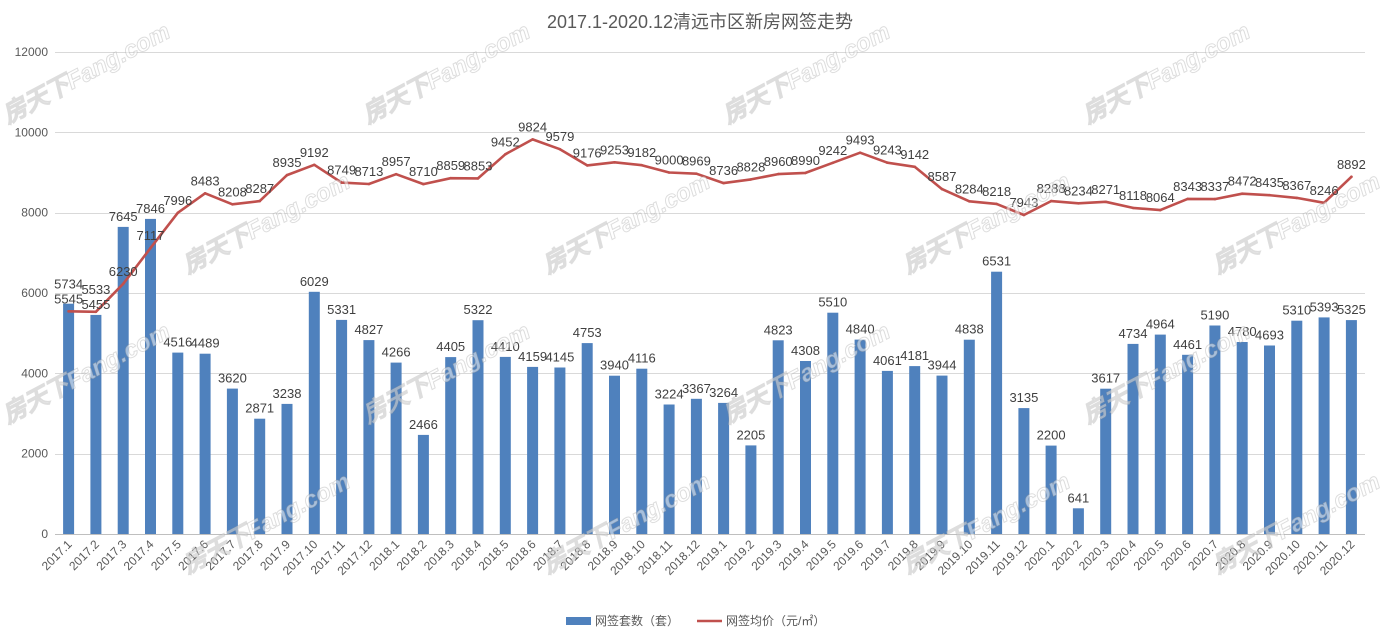 Image resolution: width=1400 pixels, height=644 pixels. Describe the element at coordinates (123, 216) in the screenshot. I see `bar-value-label: 7645` at that location.